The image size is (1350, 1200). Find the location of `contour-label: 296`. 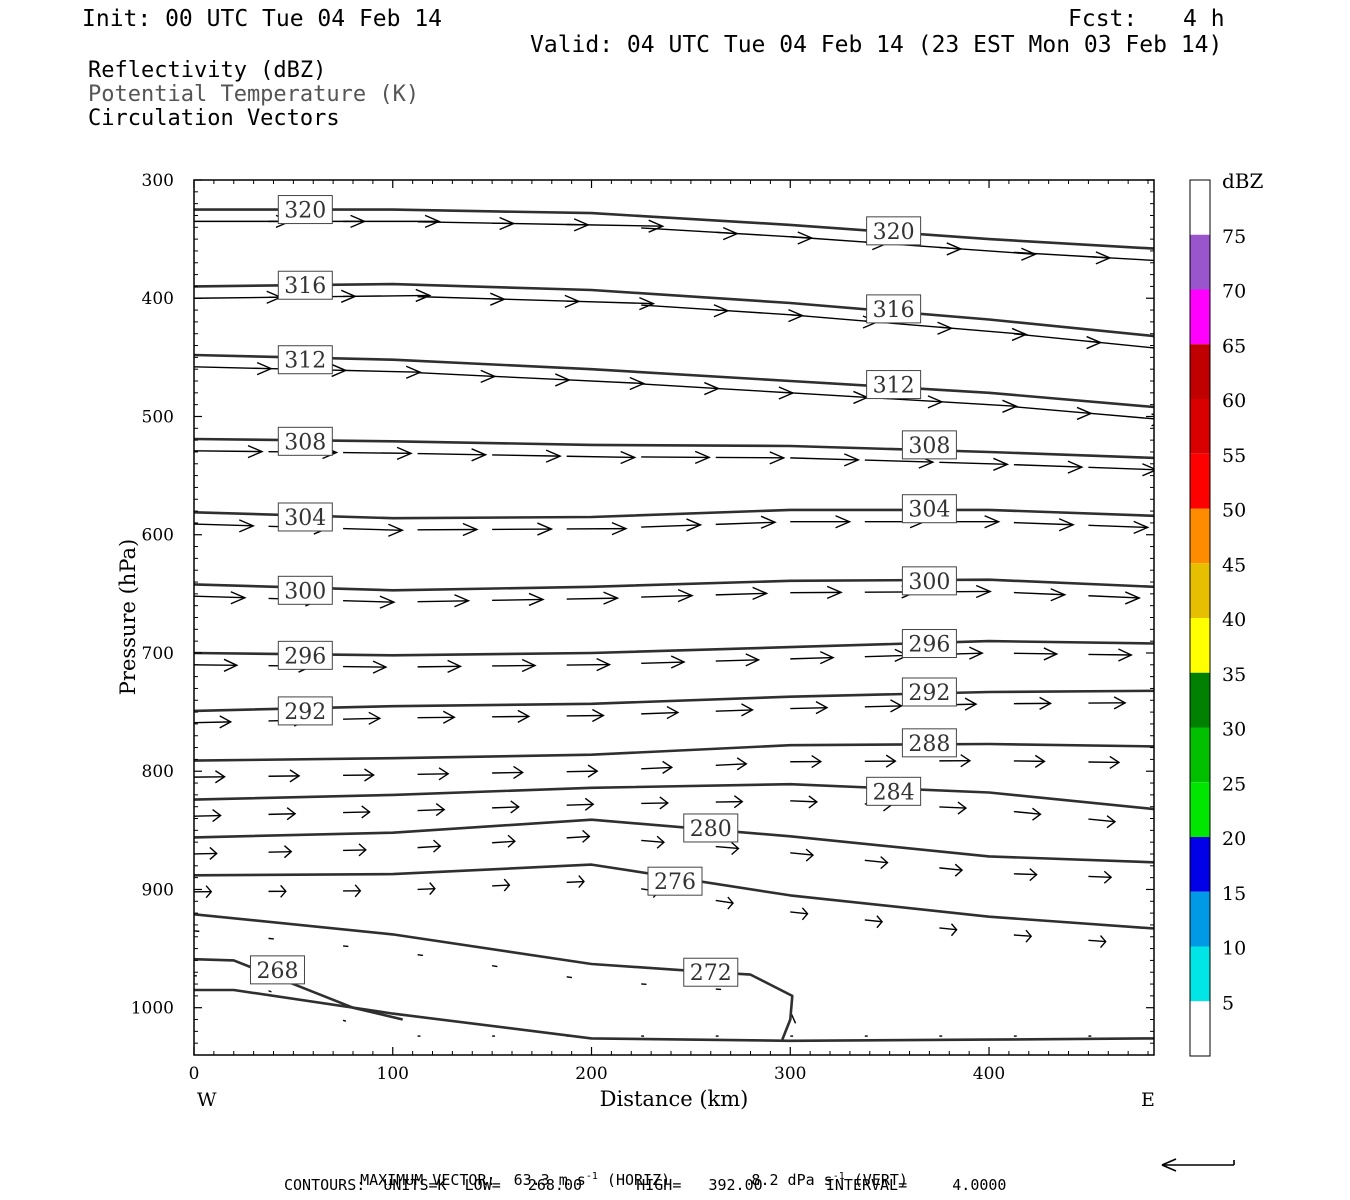

contour-label: 296 is located at coordinates (929, 645).